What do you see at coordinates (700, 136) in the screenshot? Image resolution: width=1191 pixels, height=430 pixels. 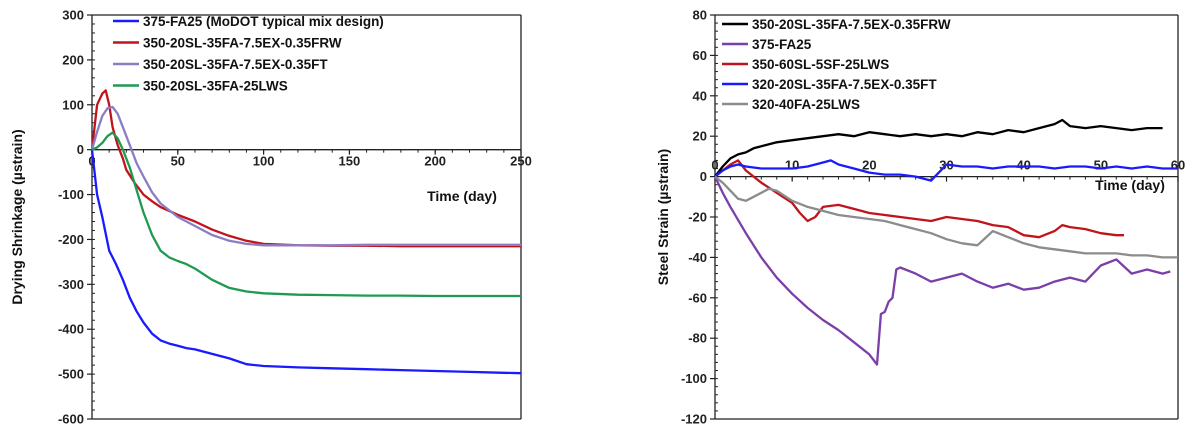 I see `y-tick-label: 20` at bounding box center [700, 136].